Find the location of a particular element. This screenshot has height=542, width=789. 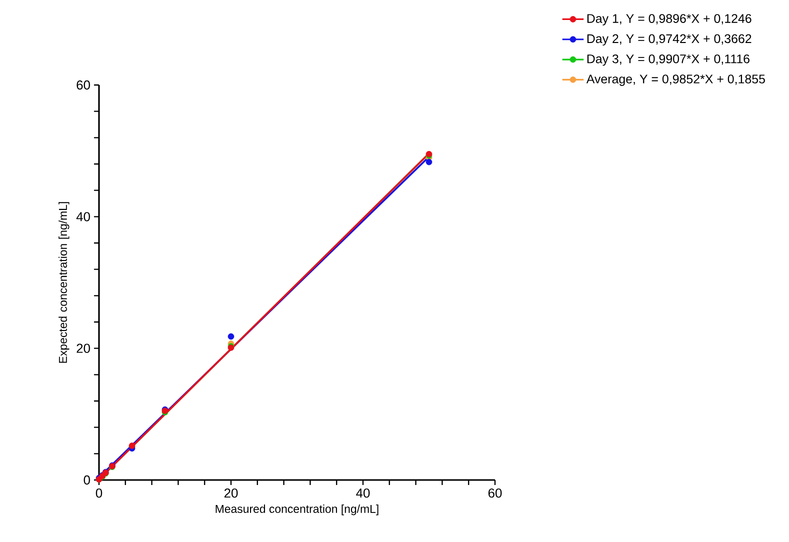

x-tick-label: 60 is located at coordinates (495, 493).